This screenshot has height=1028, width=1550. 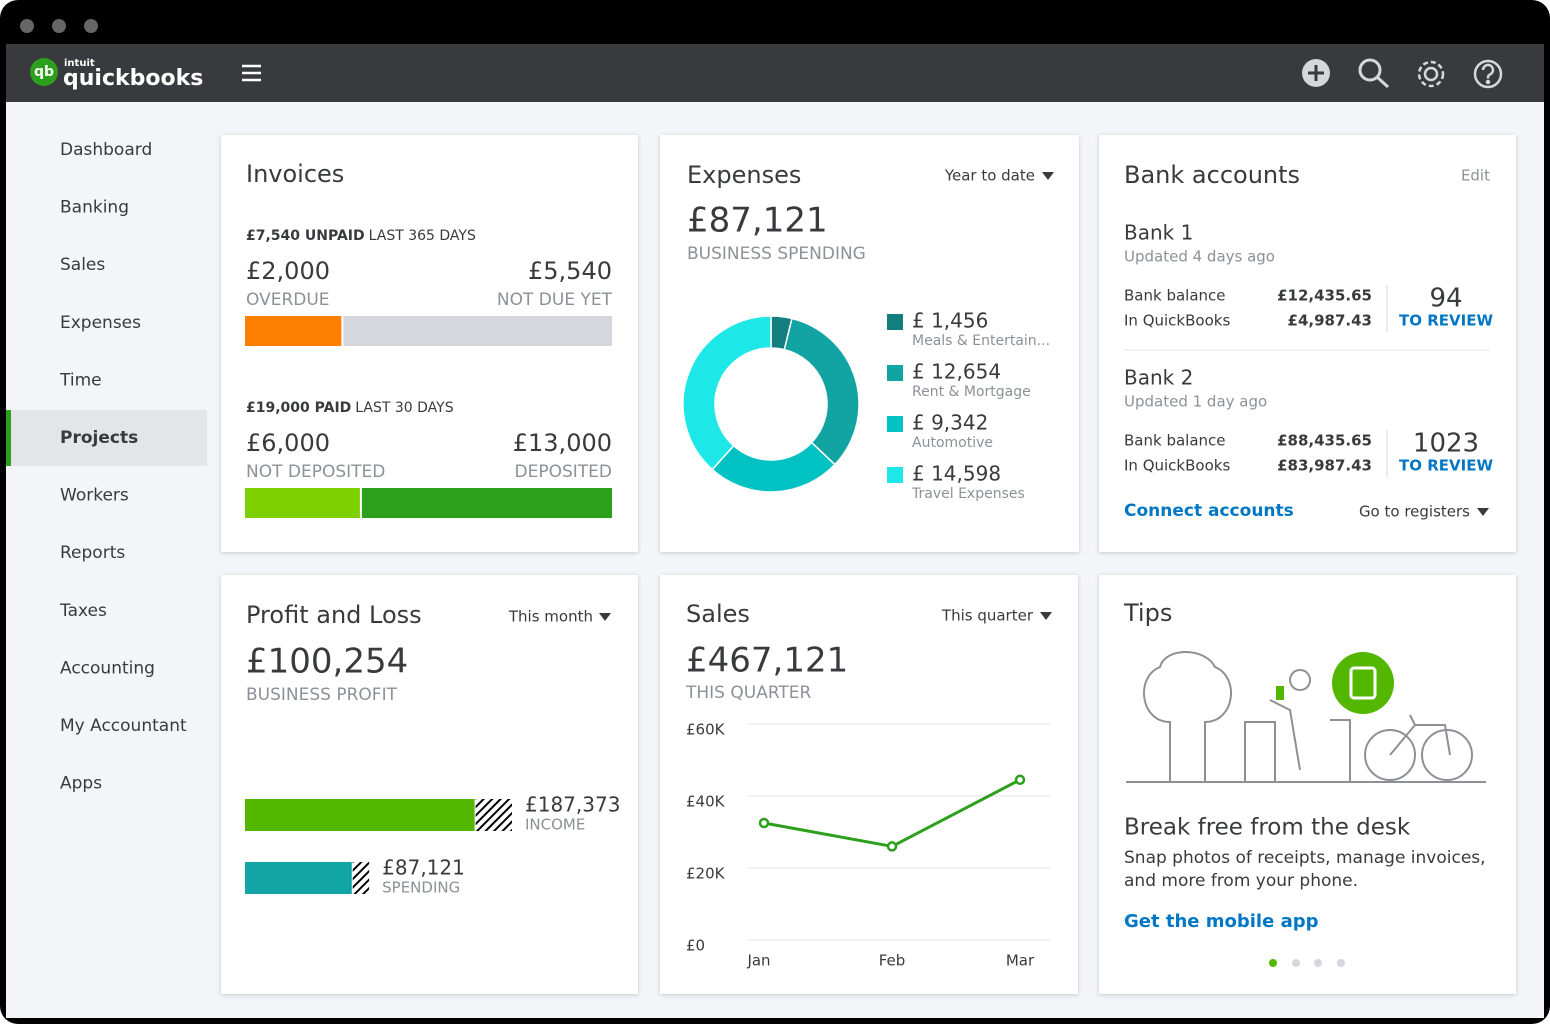 What do you see at coordinates (952, 443) in the screenshot?
I see `legend-name: Automotive` at bounding box center [952, 443].